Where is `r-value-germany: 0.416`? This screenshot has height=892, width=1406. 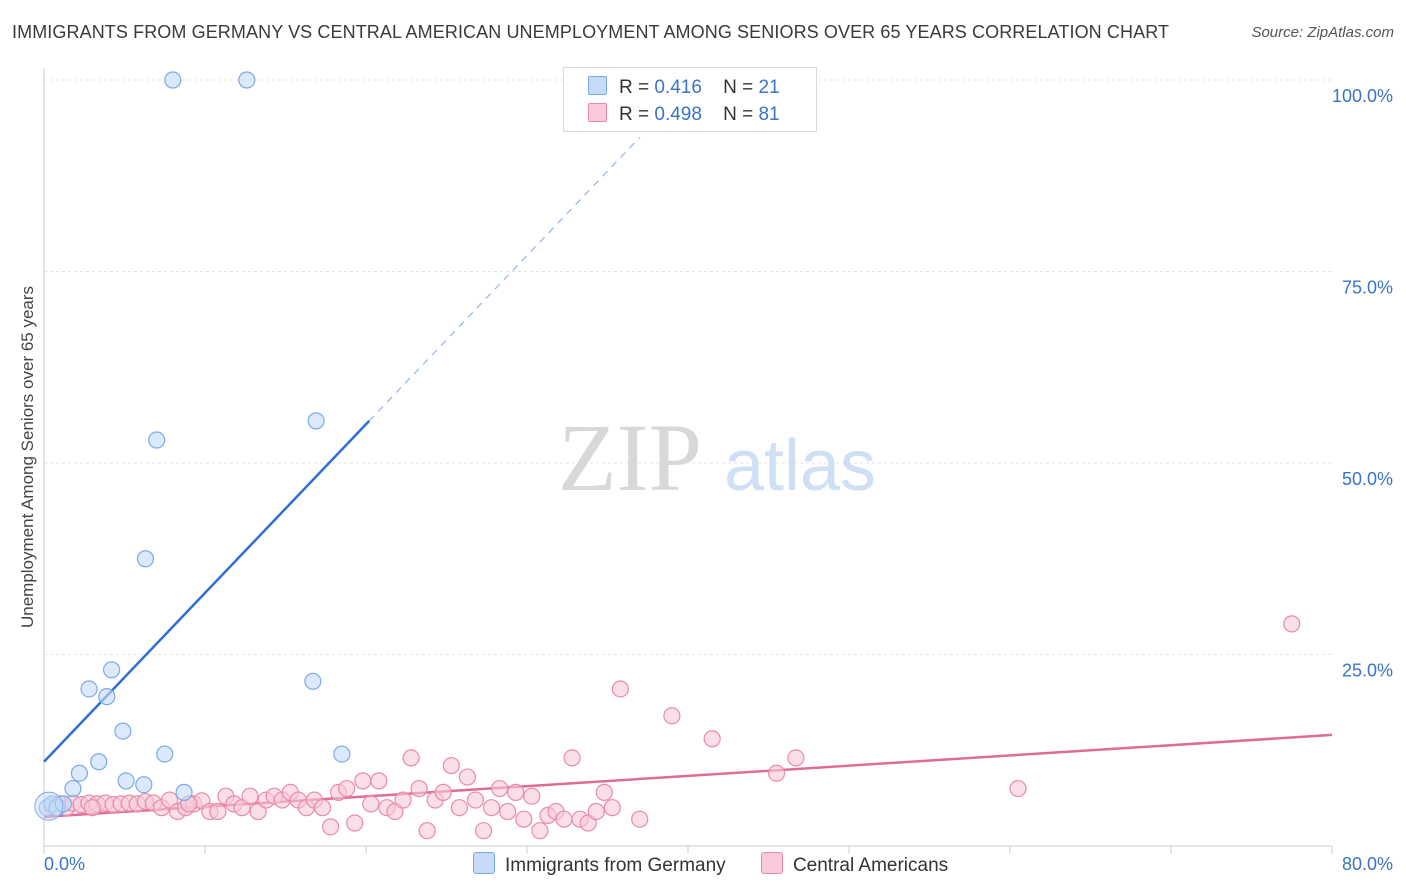 r-value-germany: 0.416 is located at coordinates (678, 87).